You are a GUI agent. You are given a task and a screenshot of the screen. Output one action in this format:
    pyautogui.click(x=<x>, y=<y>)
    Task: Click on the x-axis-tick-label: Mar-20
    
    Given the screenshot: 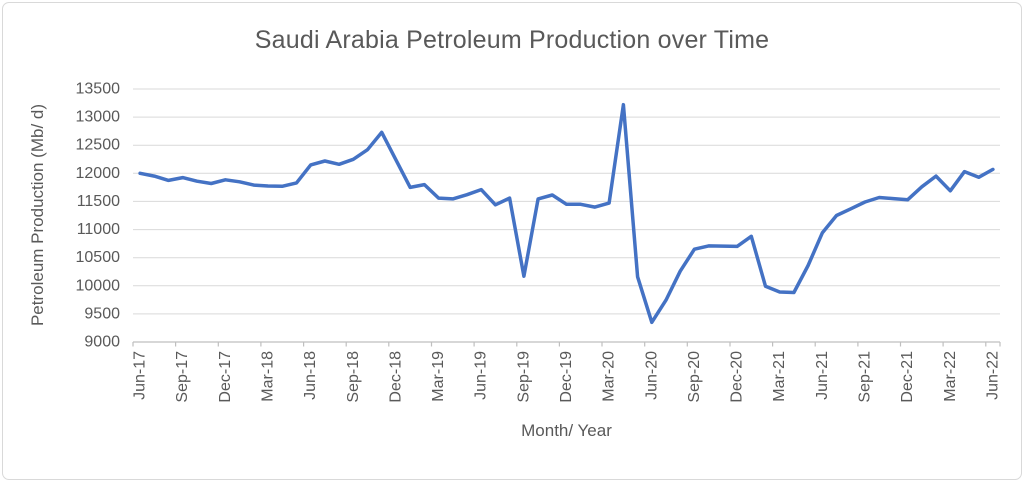 What is the action you would take?
    pyautogui.click(x=609, y=376)
    